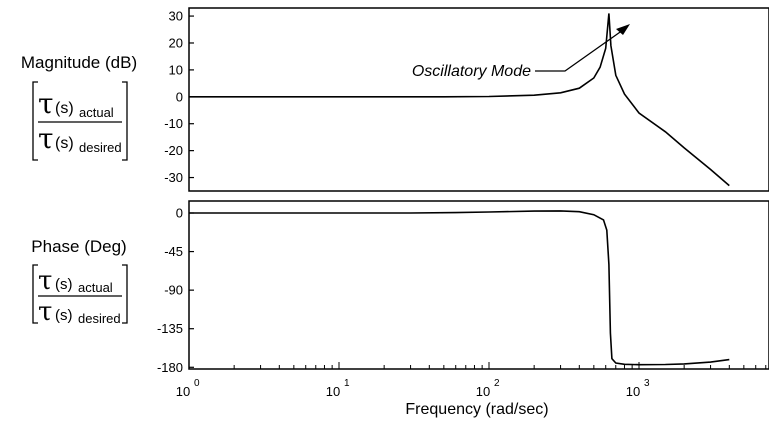 Image resolution: width=769 pixels, height=423 pixels. I want to click on phase-y-ticks: 0 -45 -90 -135 -180, so click(175, 290).